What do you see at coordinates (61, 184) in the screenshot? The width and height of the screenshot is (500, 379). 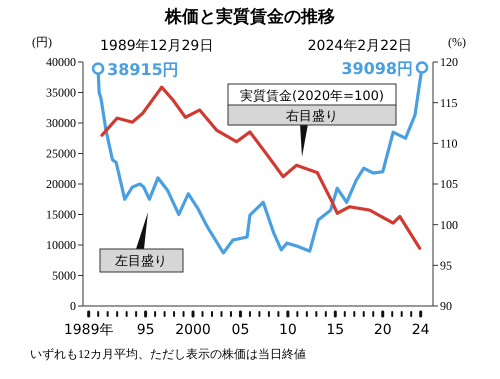 I see `y-tick-label: 20000` at bounding box center [61, 184].